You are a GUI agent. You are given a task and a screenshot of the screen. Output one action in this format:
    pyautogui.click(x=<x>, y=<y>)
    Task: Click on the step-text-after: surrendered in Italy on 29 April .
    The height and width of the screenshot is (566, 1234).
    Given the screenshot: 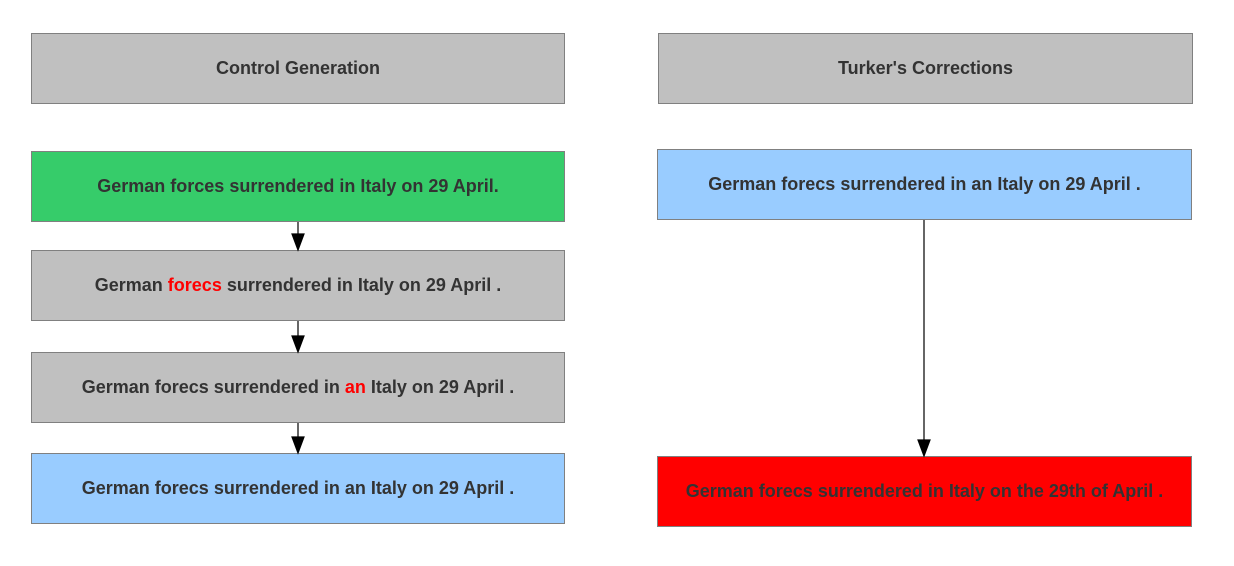 What is the action you would take?
    pyautogui.click(x=361, y=285)
    